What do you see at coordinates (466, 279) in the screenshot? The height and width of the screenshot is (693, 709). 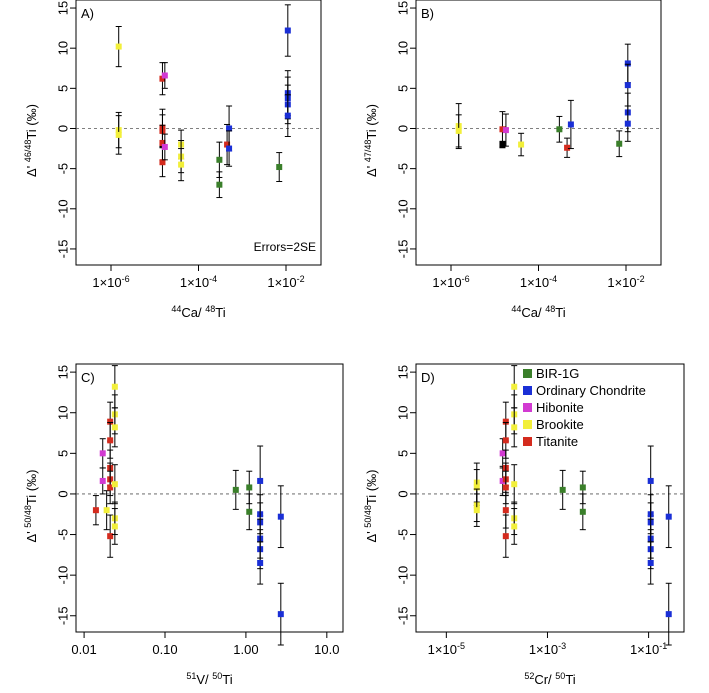 I see `x-tick-label-part-1: -6` at bounding box center [466, 279].